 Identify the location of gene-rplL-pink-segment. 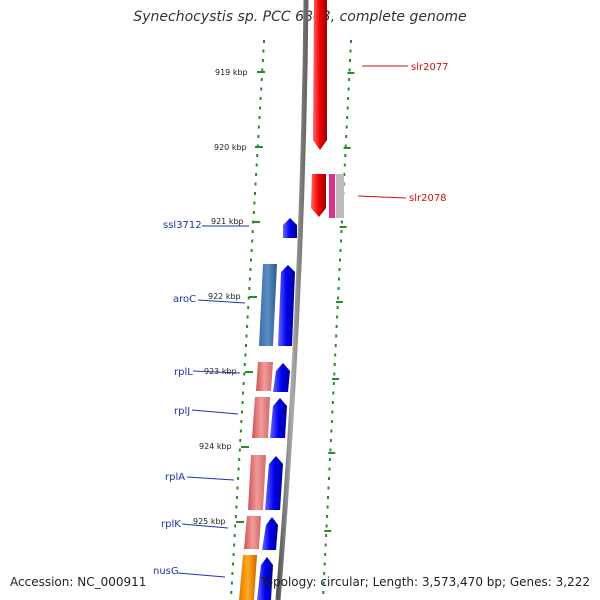
(264, 376).